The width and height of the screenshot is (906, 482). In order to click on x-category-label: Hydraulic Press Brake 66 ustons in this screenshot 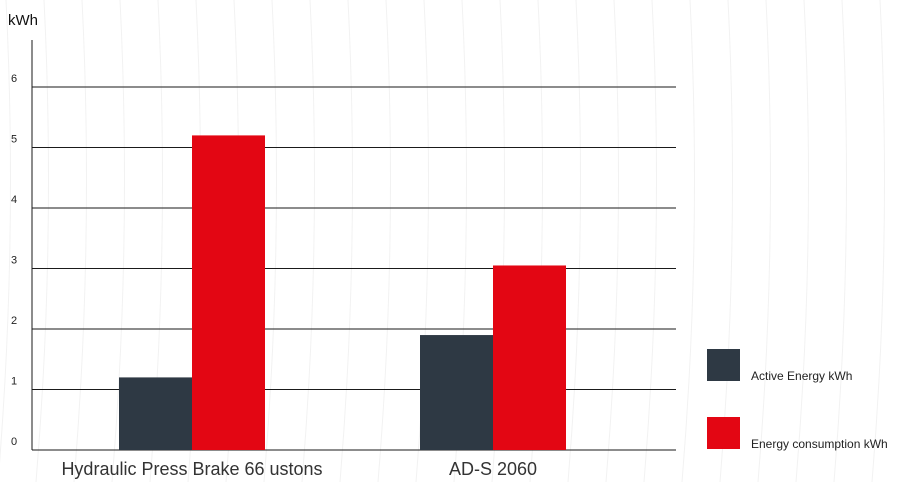, I will do `click(191, 469)`.